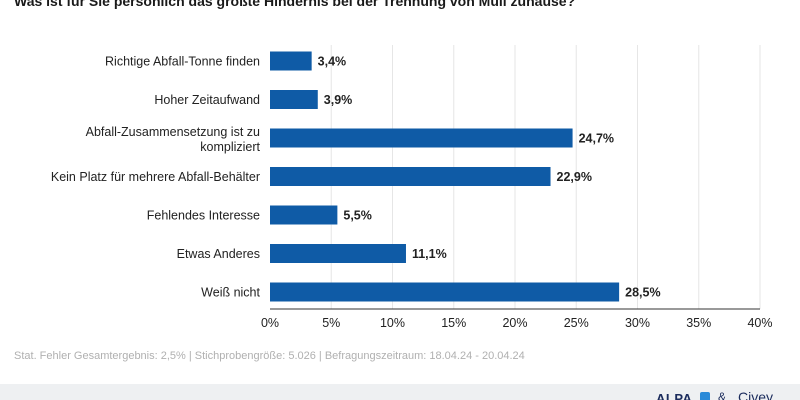 The image size is (800, 400). What do you see at coordinates (182, 62) in the screenshot?
I see `category-label: Richtige Abfall-Tonne finden` at bounding box center [182, 62].